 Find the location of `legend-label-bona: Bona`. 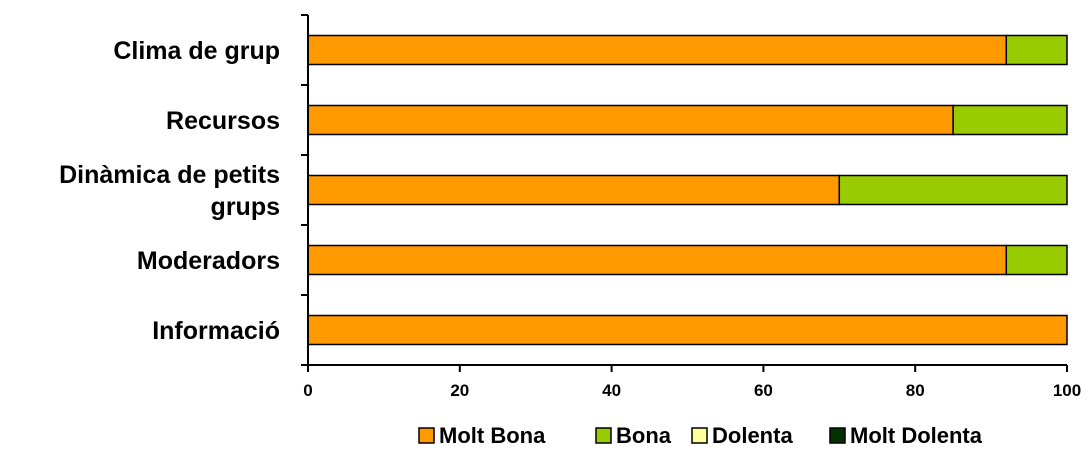

legend-label-bona: Bona is located at coordinates (644, 435).